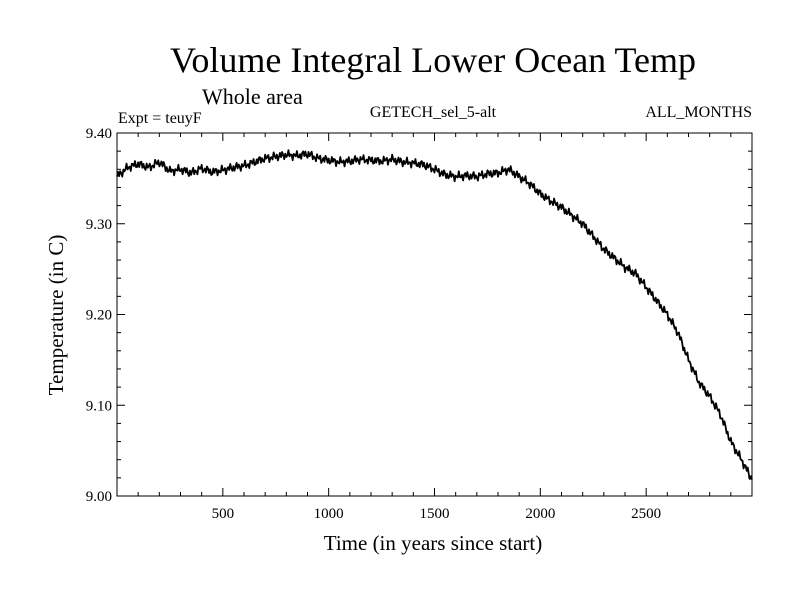 The width and height of the screenshot is (800, 600). Describe the element at coordinates (433, 60) in the screenshot. I see `chart-title: Volume Integral Lower Ocean Temp` at that location.